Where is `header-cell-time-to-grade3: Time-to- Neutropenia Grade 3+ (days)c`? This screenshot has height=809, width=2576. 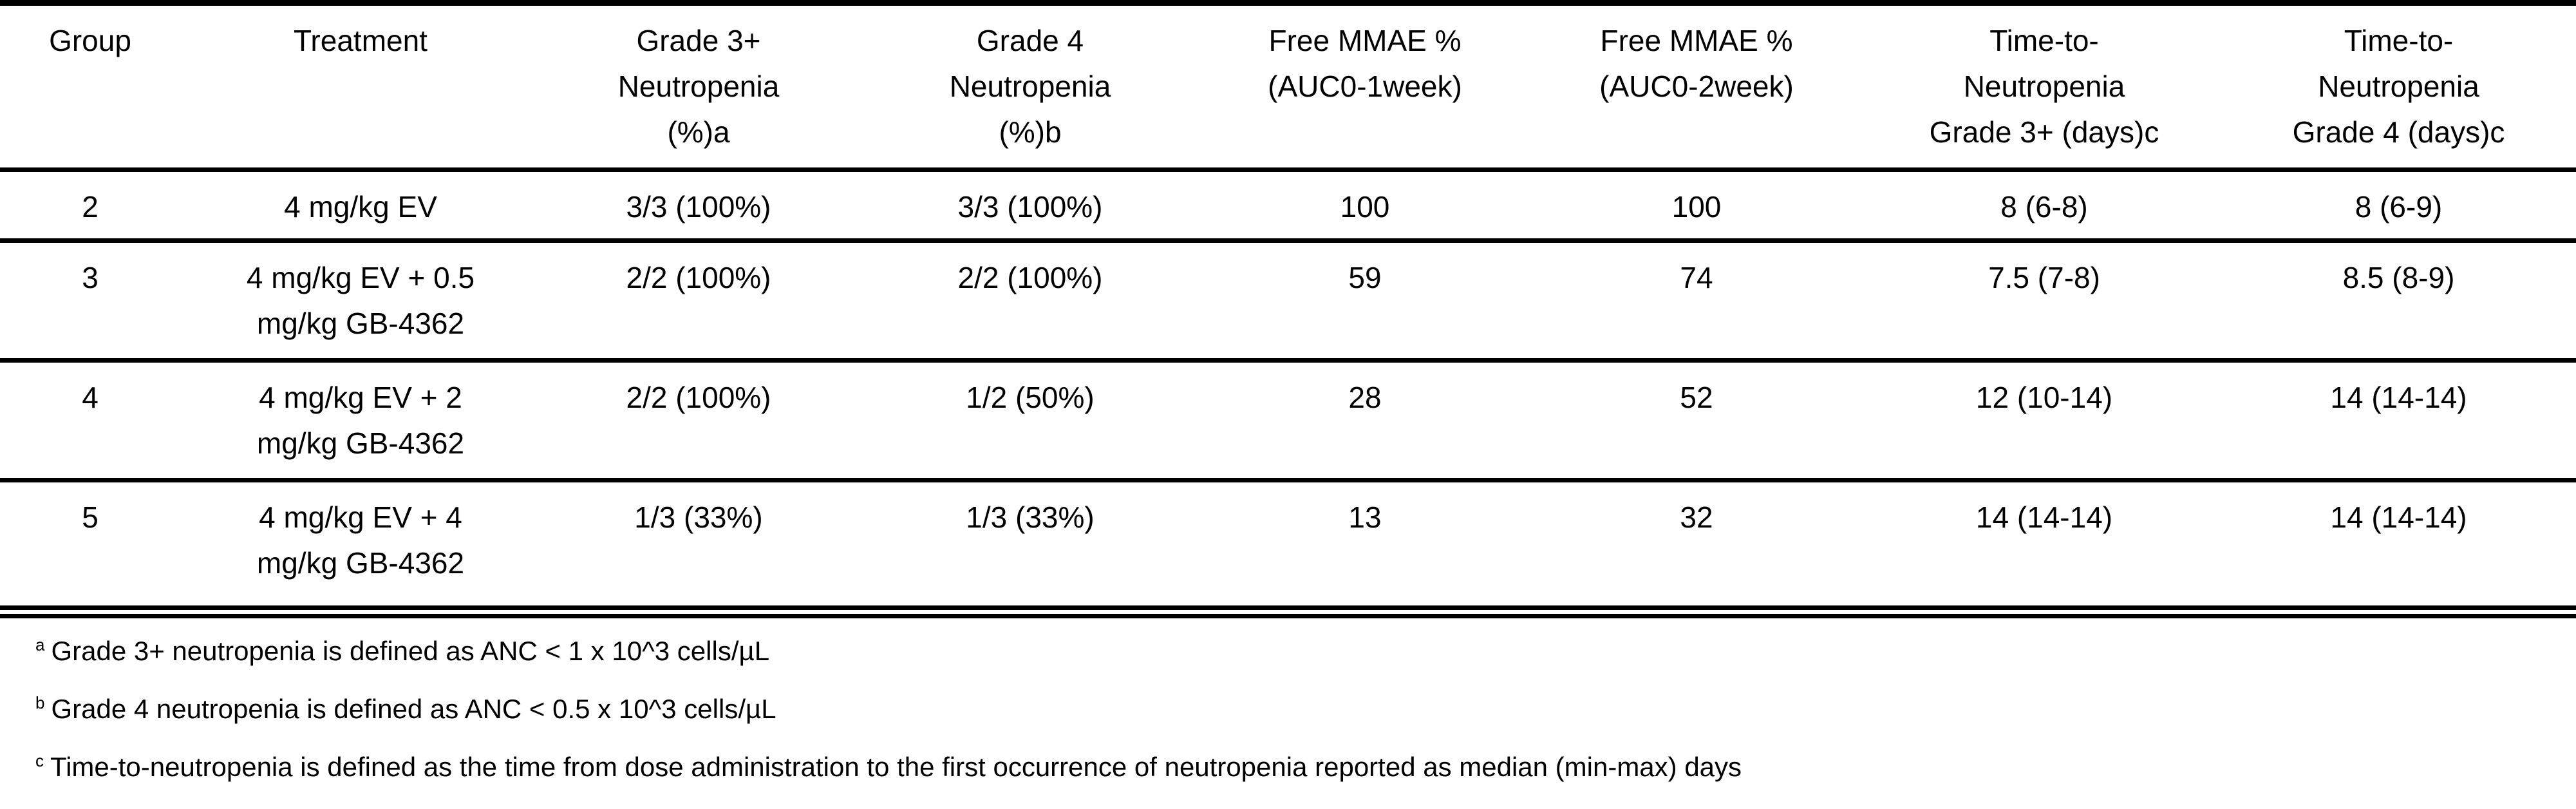 header-cell-time-to-grade3: Time-to- Neutropenia Grade 3+ (days)c is located at coordinates (2044, 87).